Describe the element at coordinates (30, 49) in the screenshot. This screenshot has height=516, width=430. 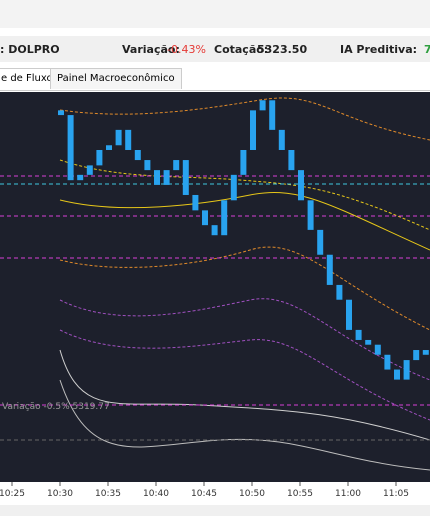
I see `asset: : DOLPRO` at that location.